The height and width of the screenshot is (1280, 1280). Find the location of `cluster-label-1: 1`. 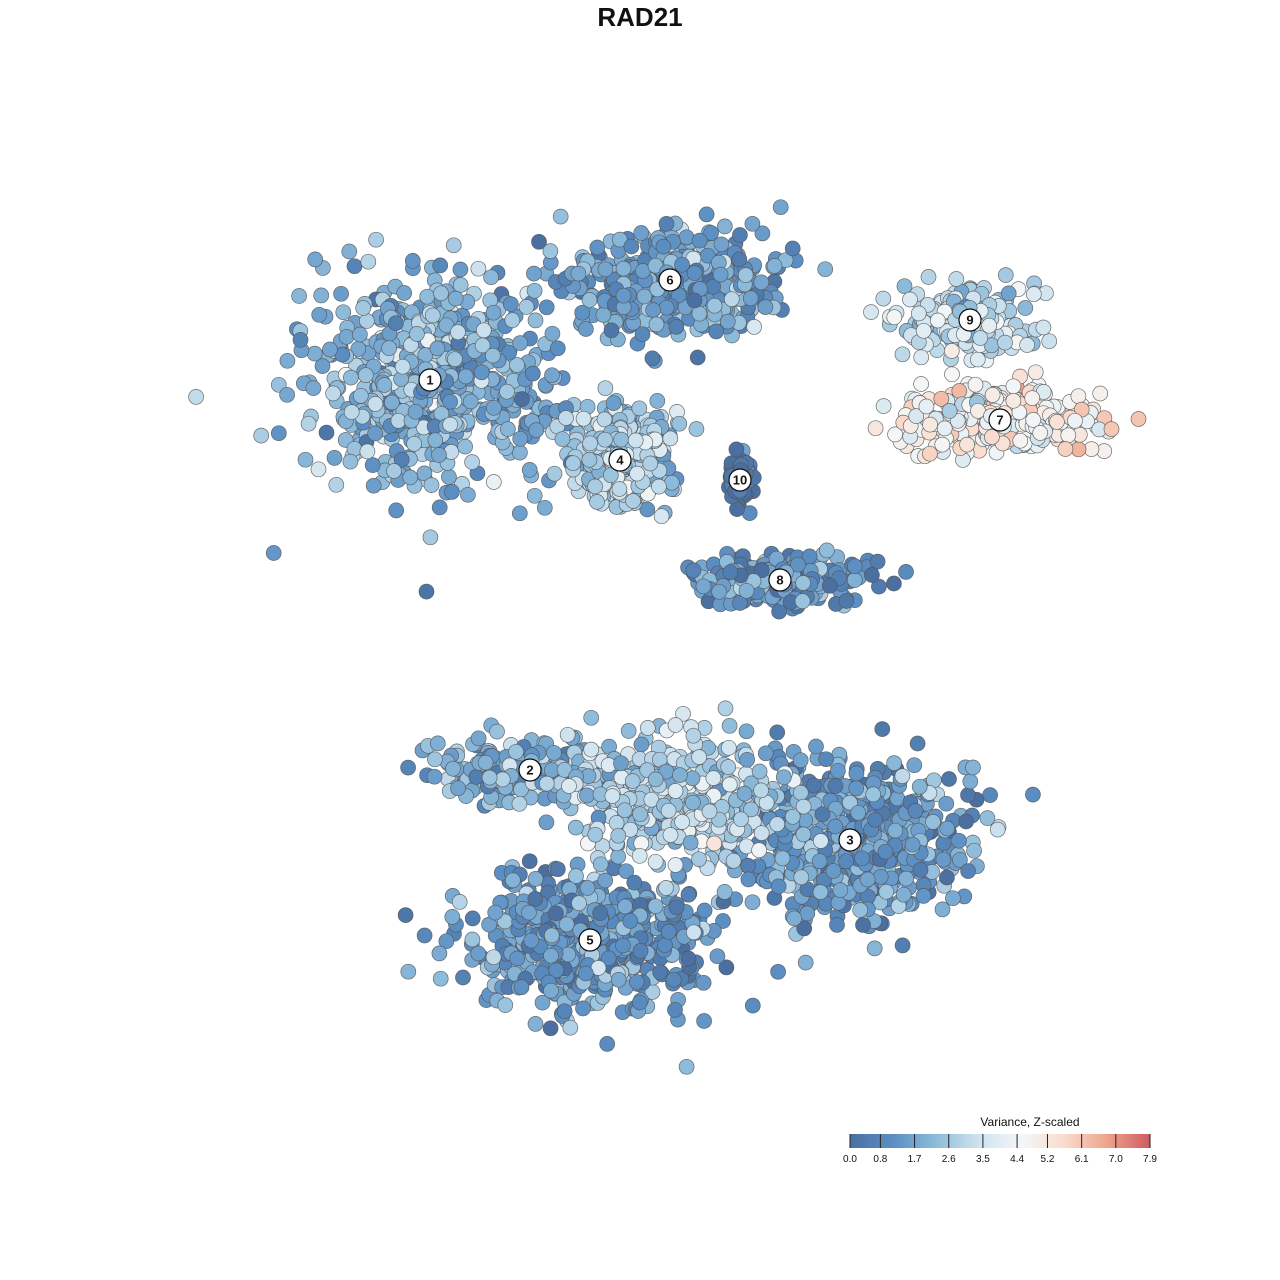

cluster-label-1: 1 is located at coordinates (430, 380).